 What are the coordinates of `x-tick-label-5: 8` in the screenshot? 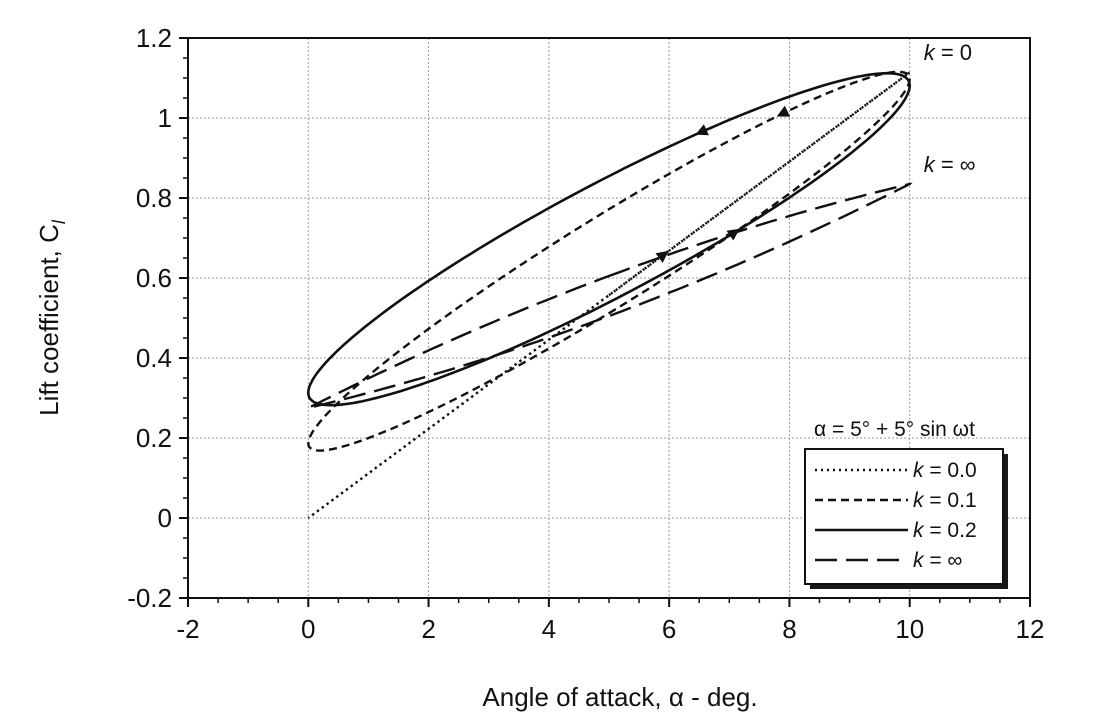 It's located at (789, 629).